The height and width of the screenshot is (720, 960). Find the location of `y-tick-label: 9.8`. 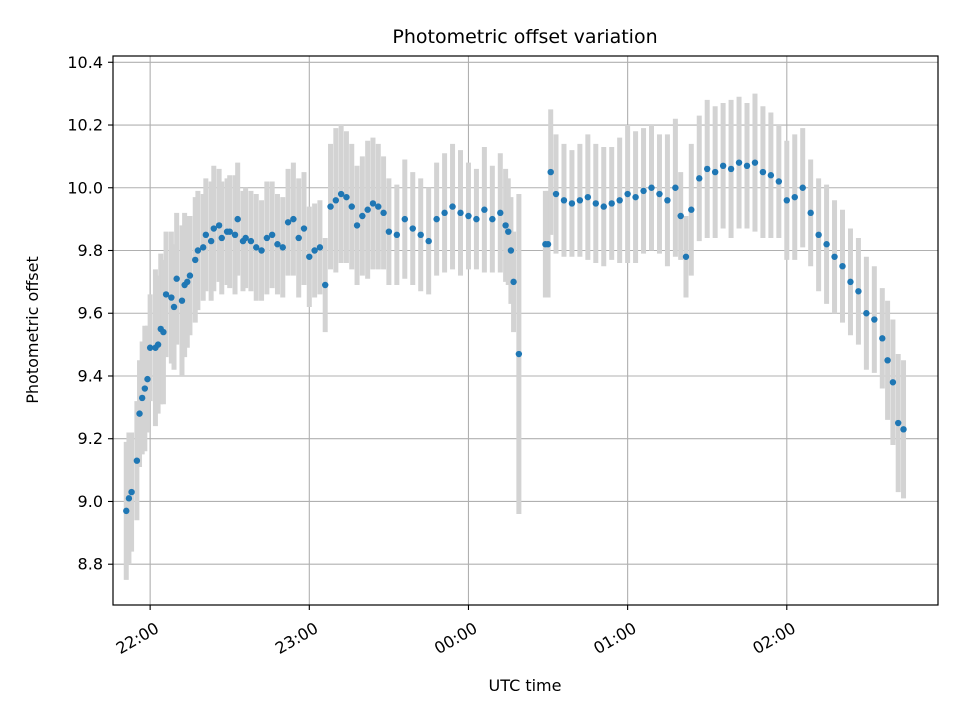

y-tick-label: 9.8 is located at coordinates (90, 250).